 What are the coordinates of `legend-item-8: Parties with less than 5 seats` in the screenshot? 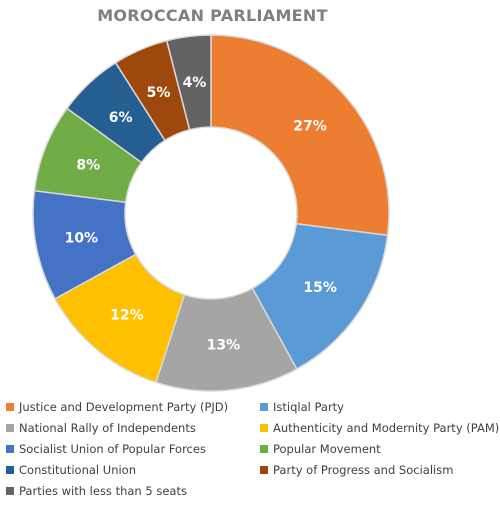 It's located at (96, 491).